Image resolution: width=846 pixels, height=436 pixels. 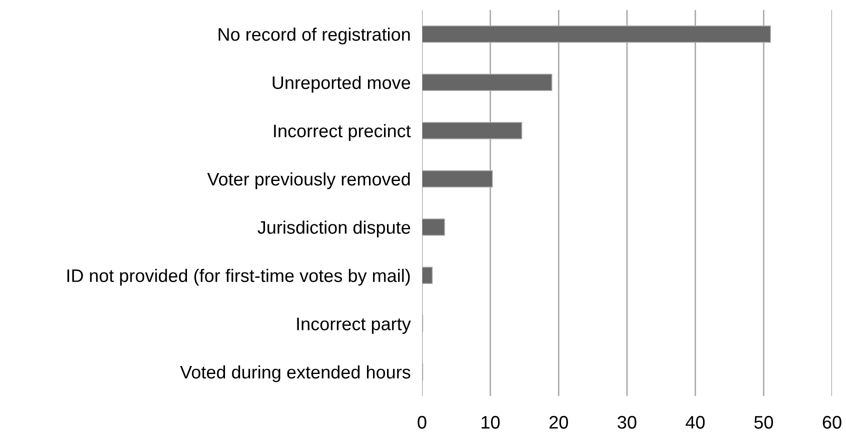 I want to click on x-tick-label: 10, so click(x=491, y=422).